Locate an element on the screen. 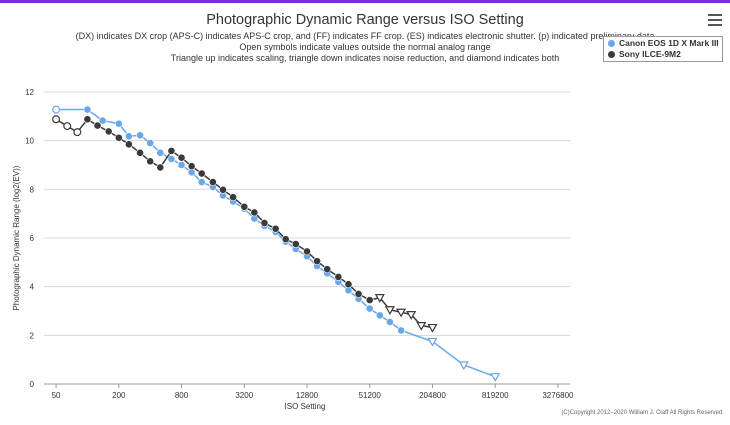 Image resolution: width=730 pixels, height=425 pixels. x-tick-label-50: 50 is located at coordinates (56, 395).